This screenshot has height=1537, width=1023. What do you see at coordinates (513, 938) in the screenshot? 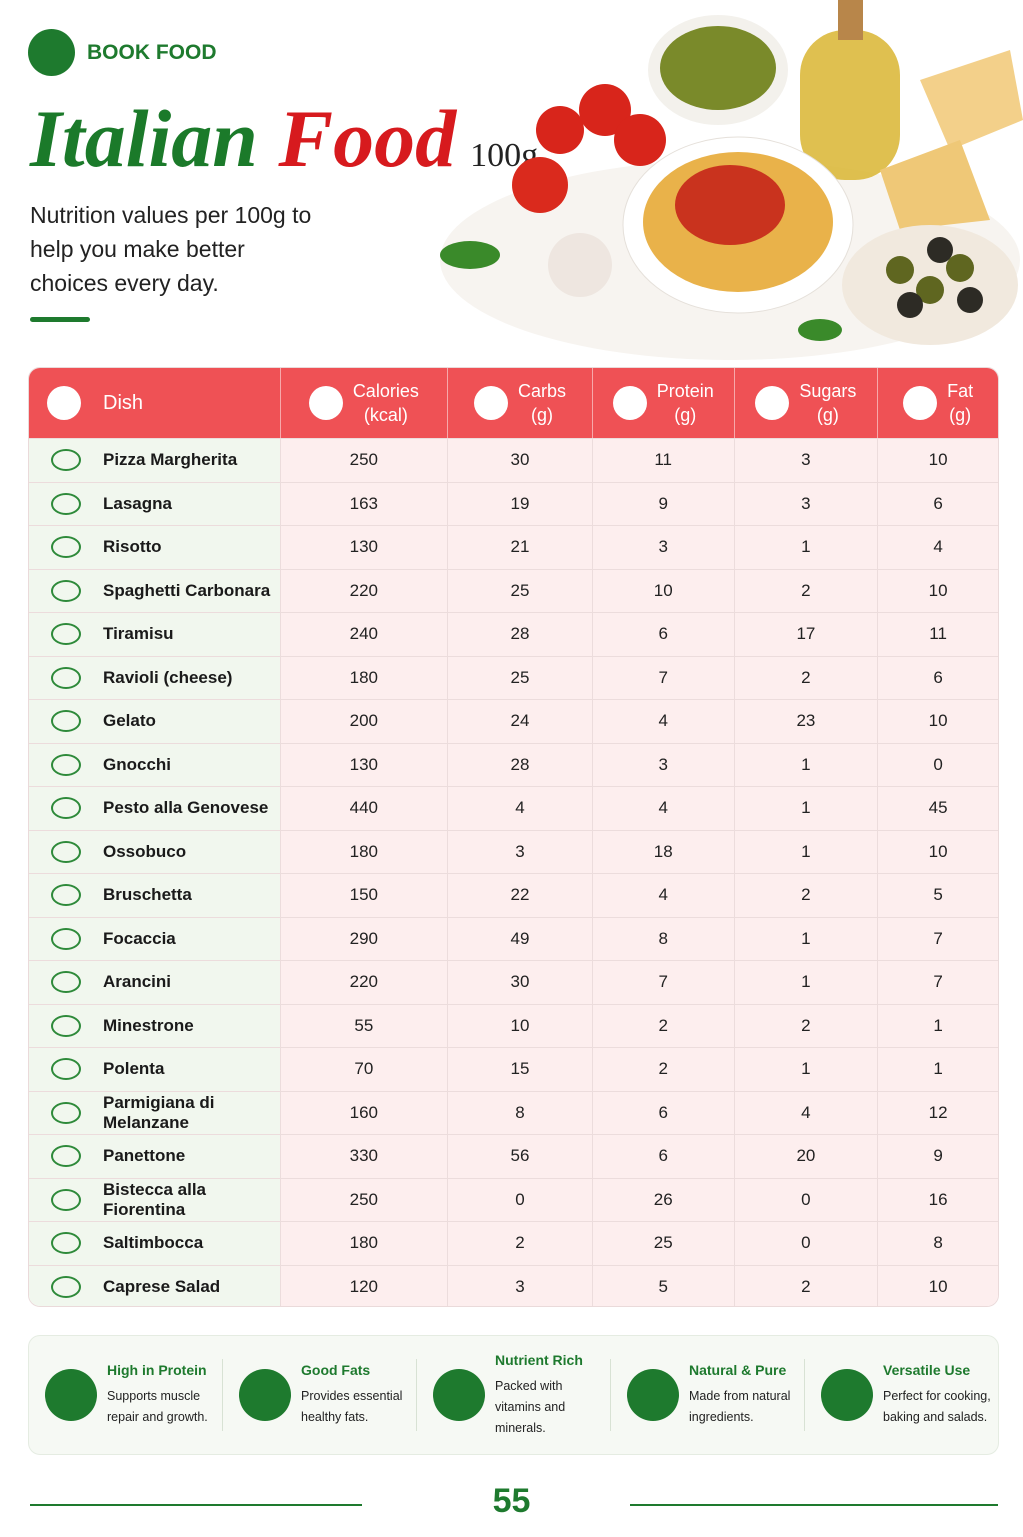
I see `table-row: Focaccia 290 49 8 1 7` at bounding box center [513, 938].